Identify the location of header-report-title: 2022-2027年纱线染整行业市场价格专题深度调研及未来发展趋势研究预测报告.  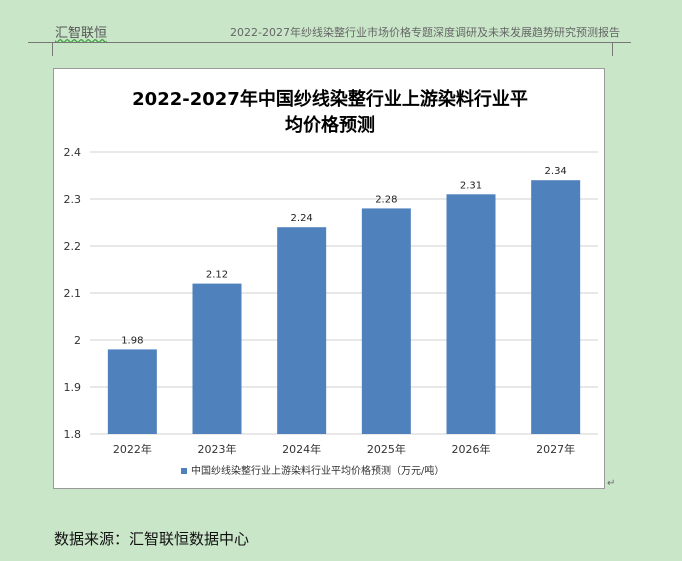
(425, 32).